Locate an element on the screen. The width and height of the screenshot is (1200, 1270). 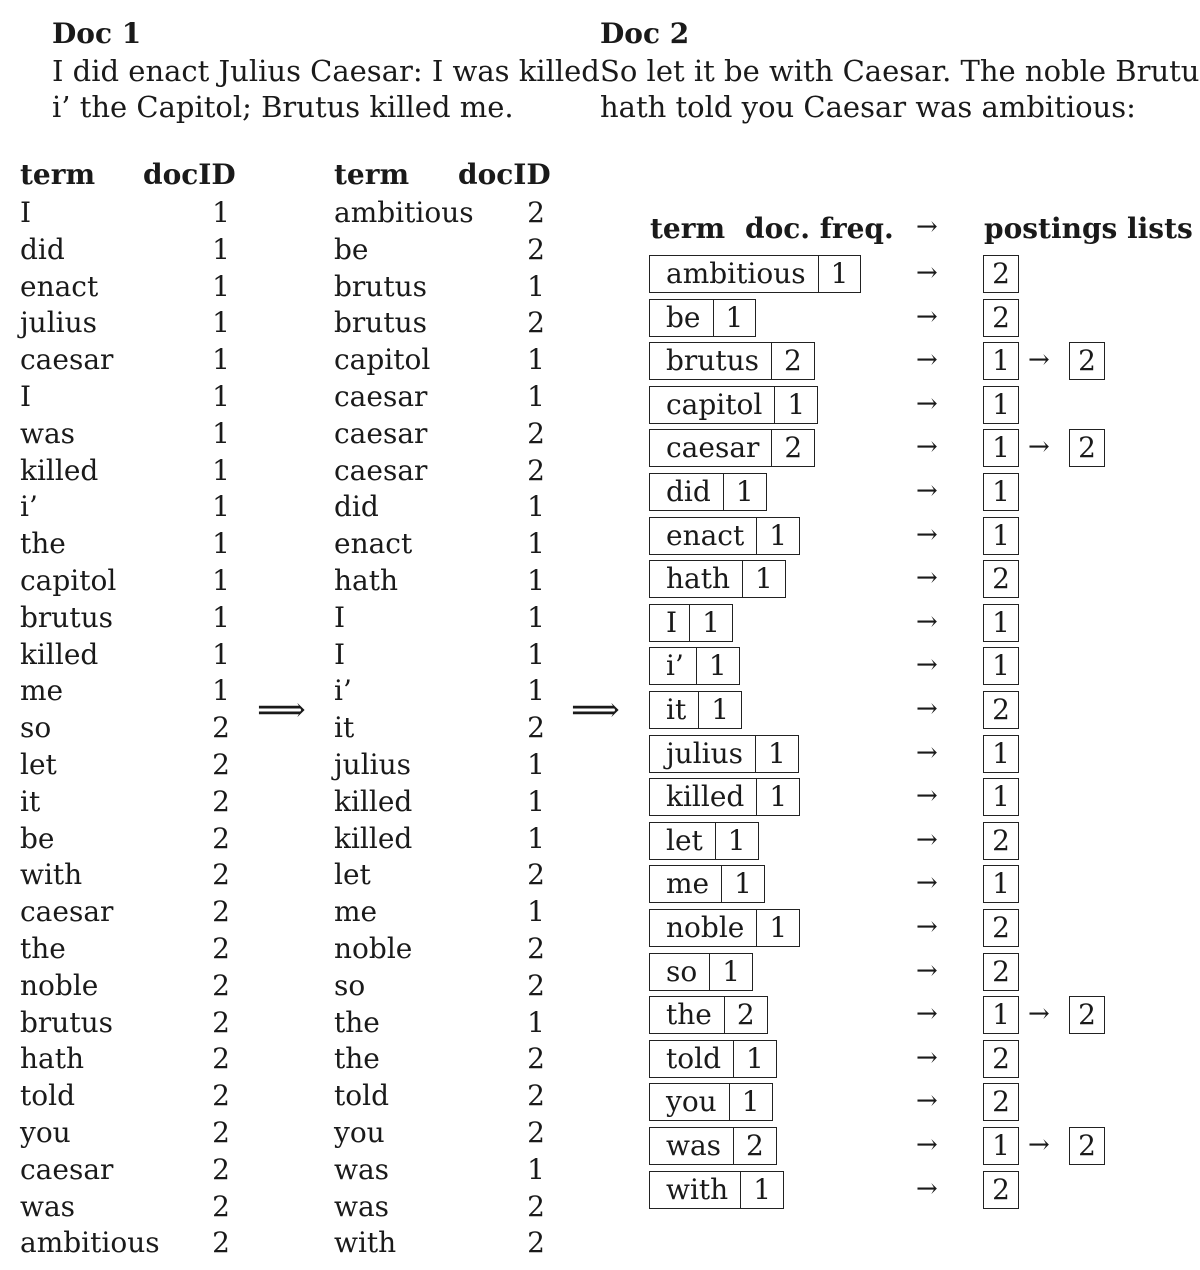
dictionary-term: enact is located at coordinates (704, 535).